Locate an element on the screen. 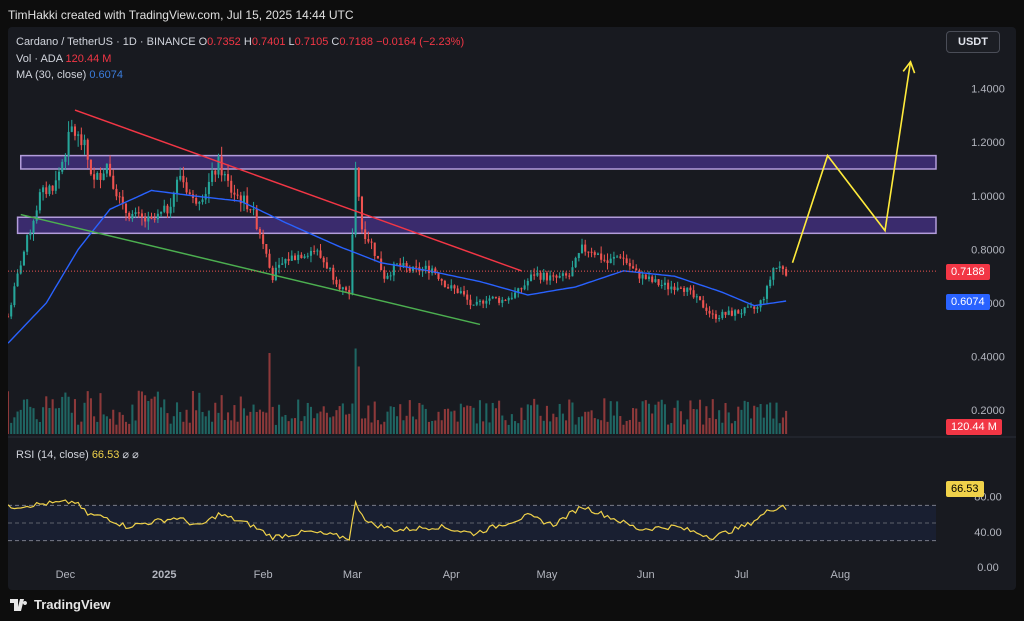 This screenshot has width=1024, height=621. symbol-title: Cardano / TetherUS · 1D · BINANCE is located at coordinates (106, 42).